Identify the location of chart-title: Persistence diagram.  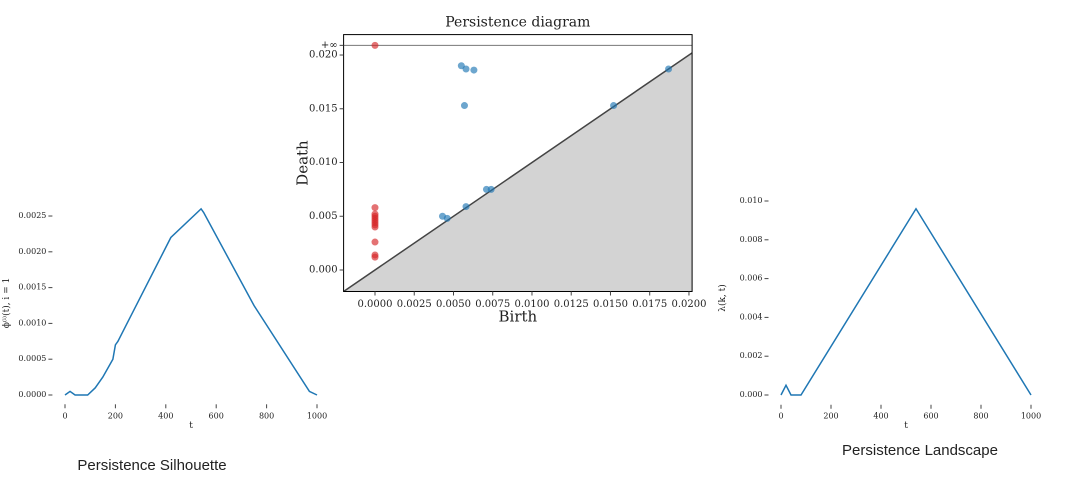
(517, 23).